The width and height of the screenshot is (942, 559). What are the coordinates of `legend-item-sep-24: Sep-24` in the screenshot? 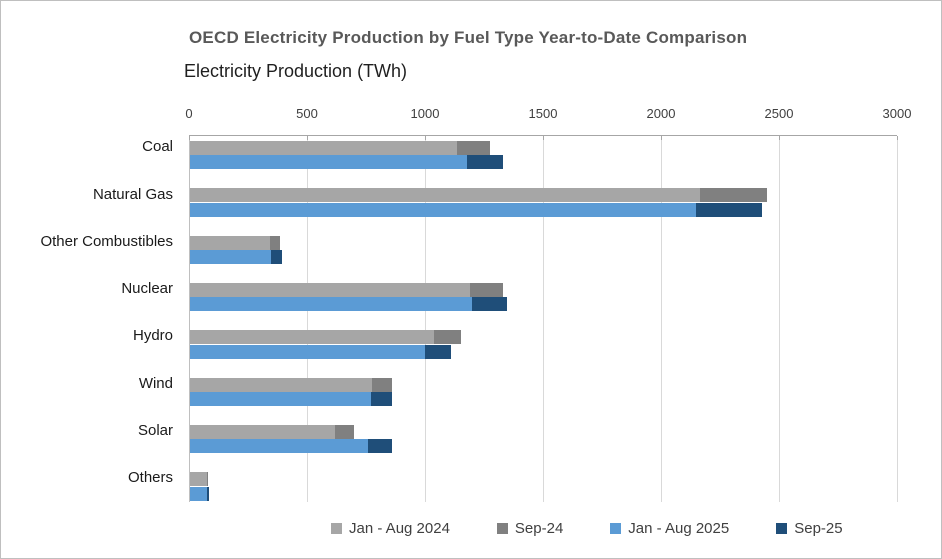 It's located at (530, 528).